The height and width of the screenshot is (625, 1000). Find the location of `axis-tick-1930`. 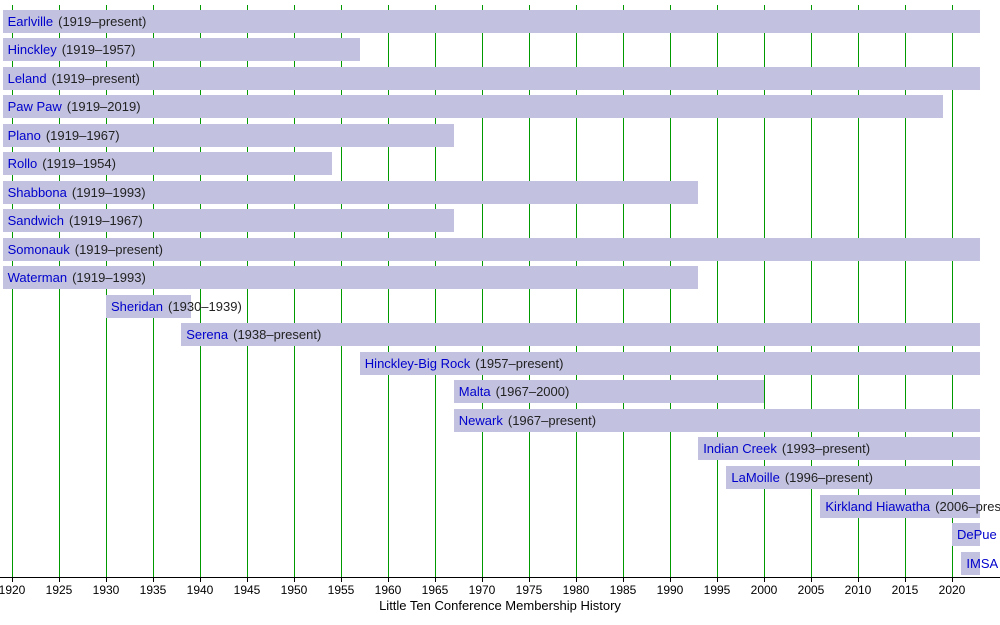

axis-tick-1930 is located at coordinates (106, 579).